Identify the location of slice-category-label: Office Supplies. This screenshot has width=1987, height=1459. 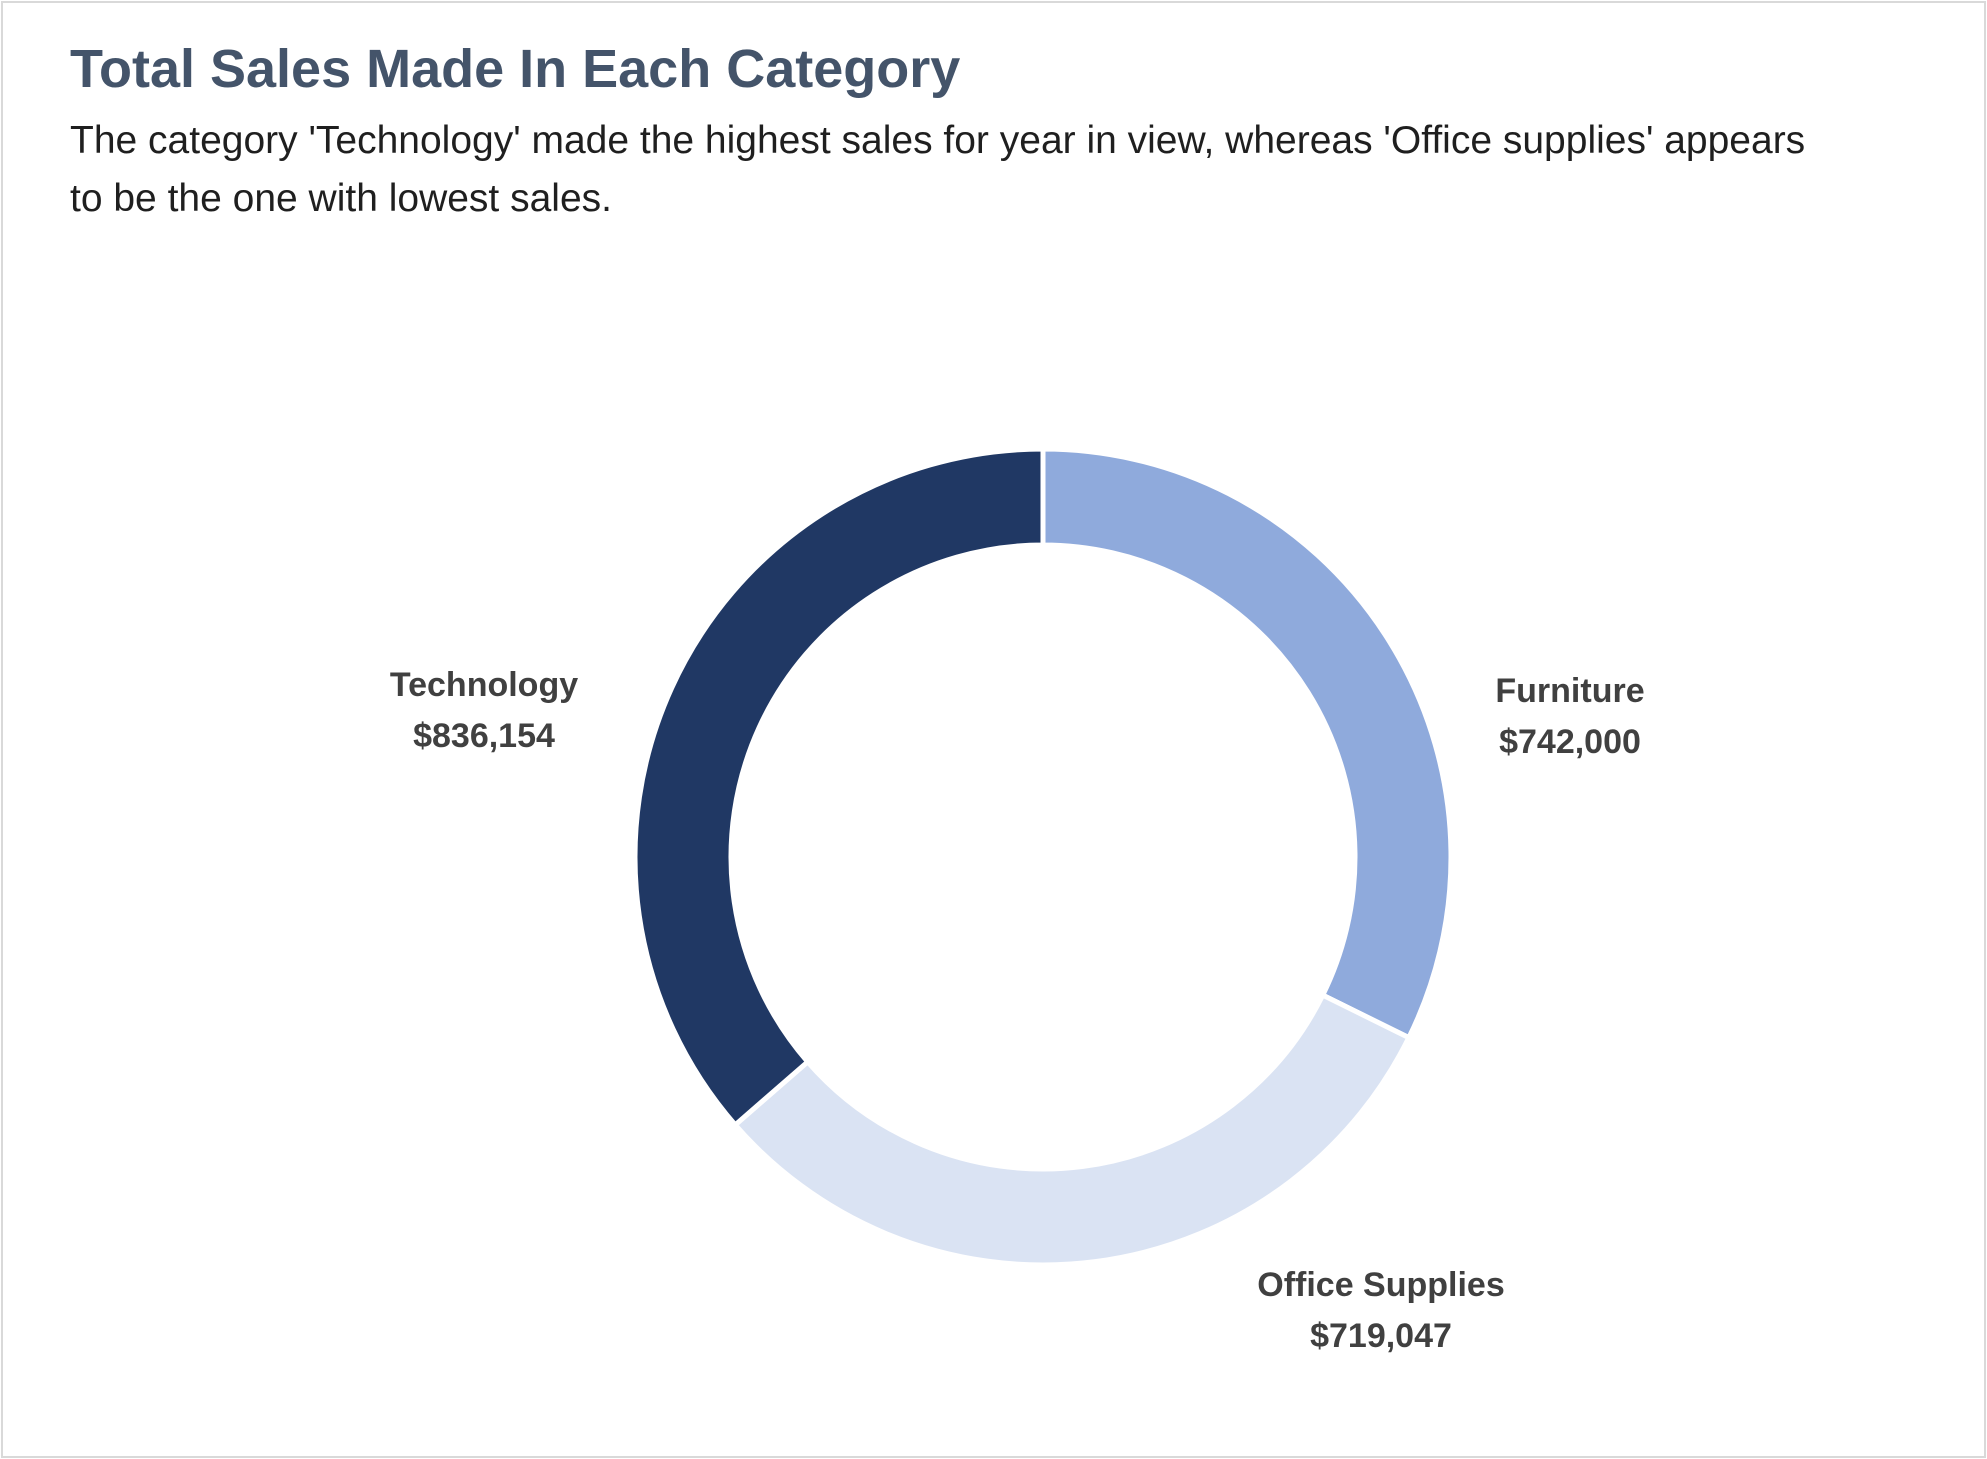
(1381, 1285).